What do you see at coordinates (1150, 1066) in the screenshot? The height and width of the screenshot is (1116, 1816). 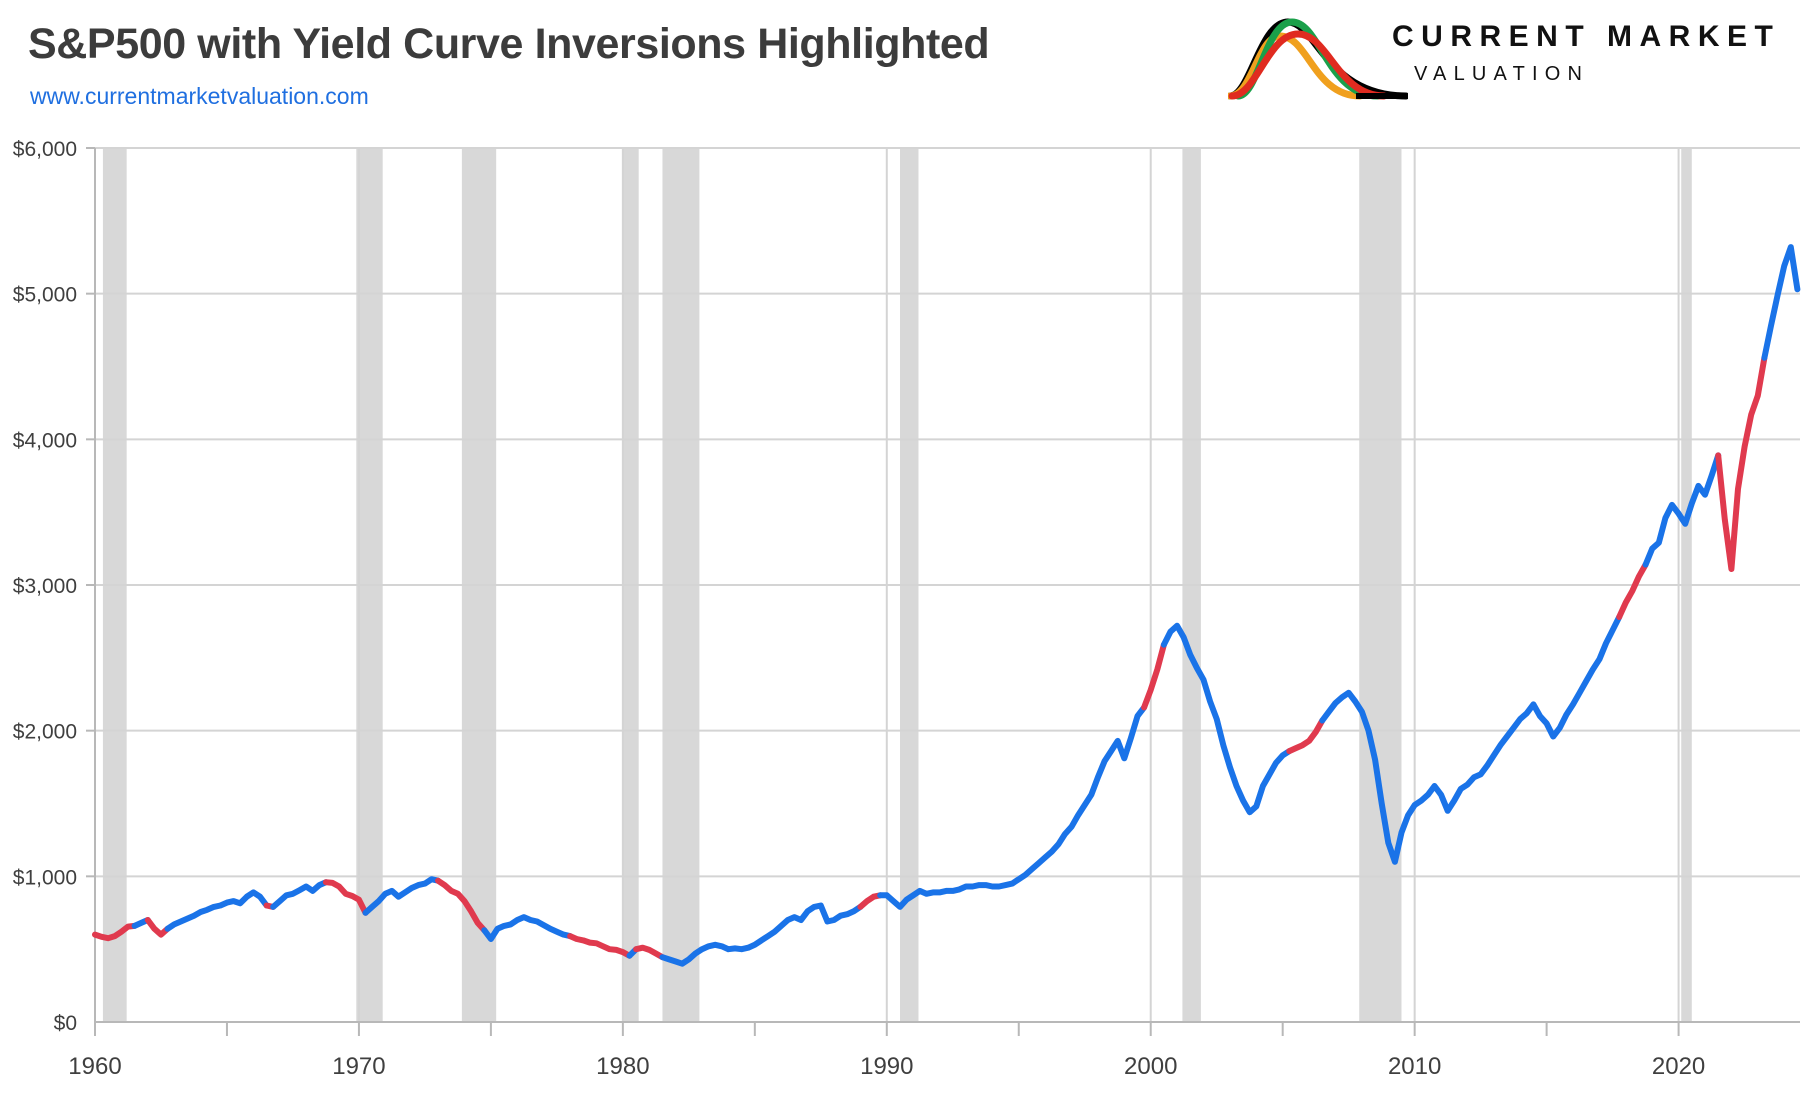 I see `x-tick-label-2000: 2000` at bounding box center [1150, 1066].